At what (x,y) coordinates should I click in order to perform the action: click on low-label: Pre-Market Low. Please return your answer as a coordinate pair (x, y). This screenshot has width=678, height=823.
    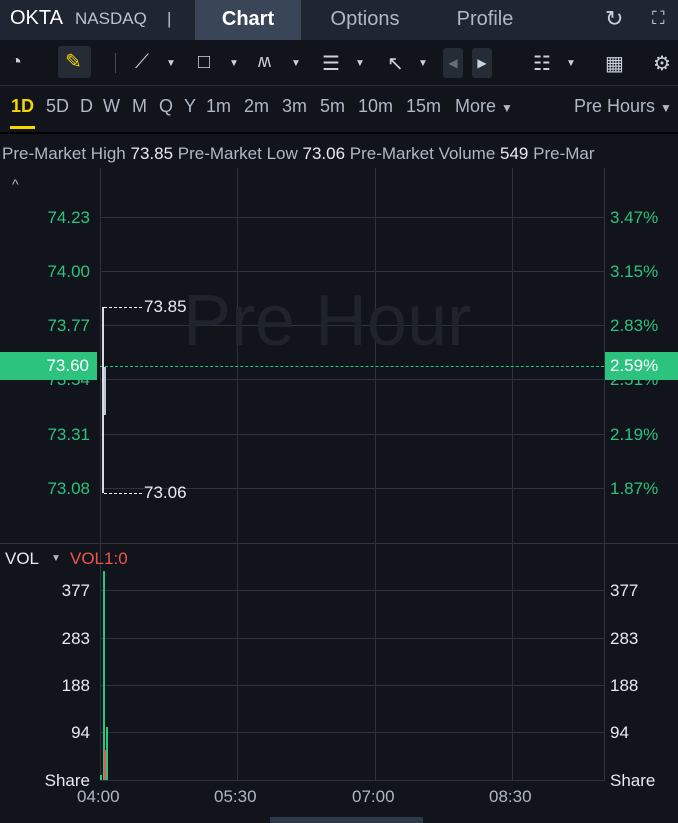
    Looking at the image, I should click on (237, 153).